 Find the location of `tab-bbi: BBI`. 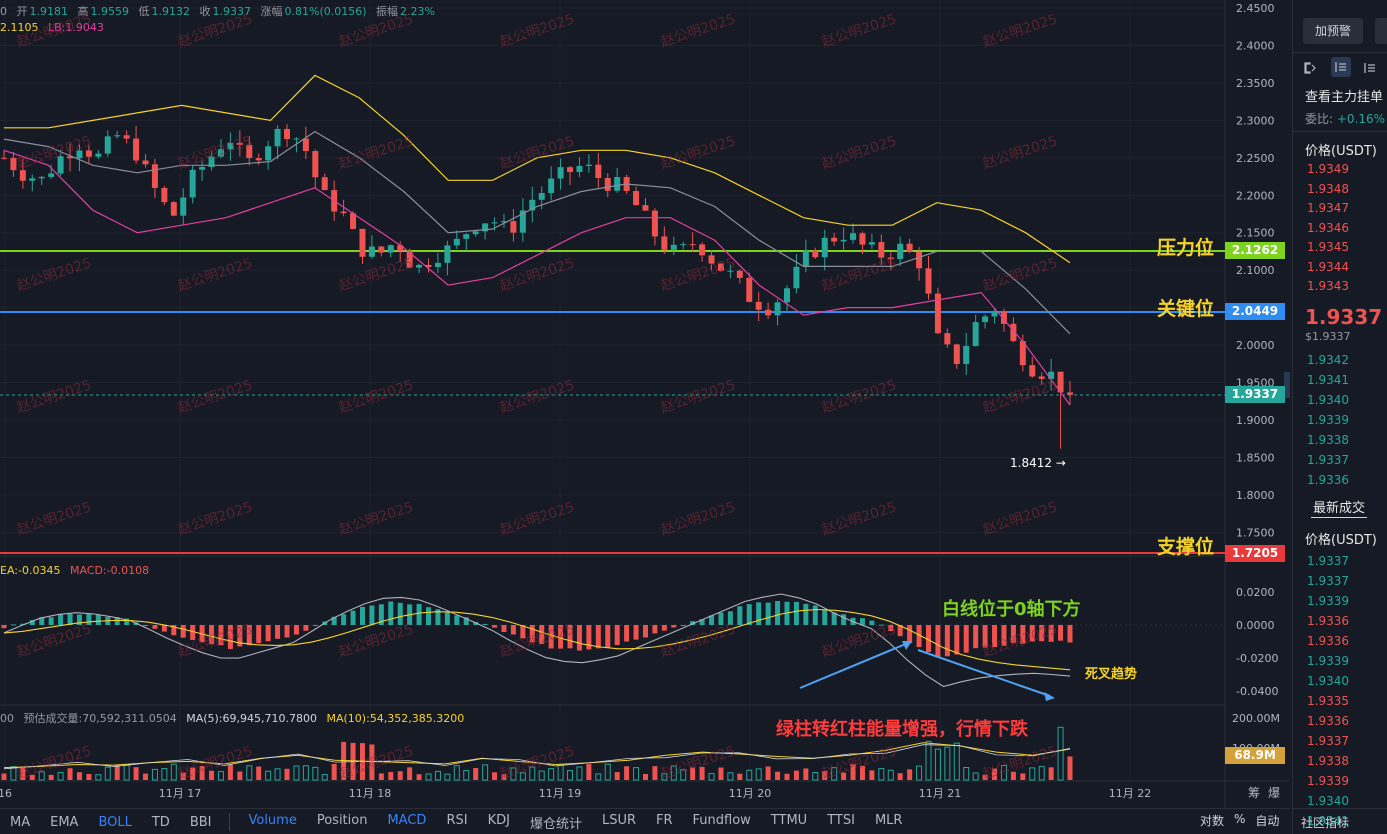

tab-bbi: BBI is located at coordinates (200, 822).